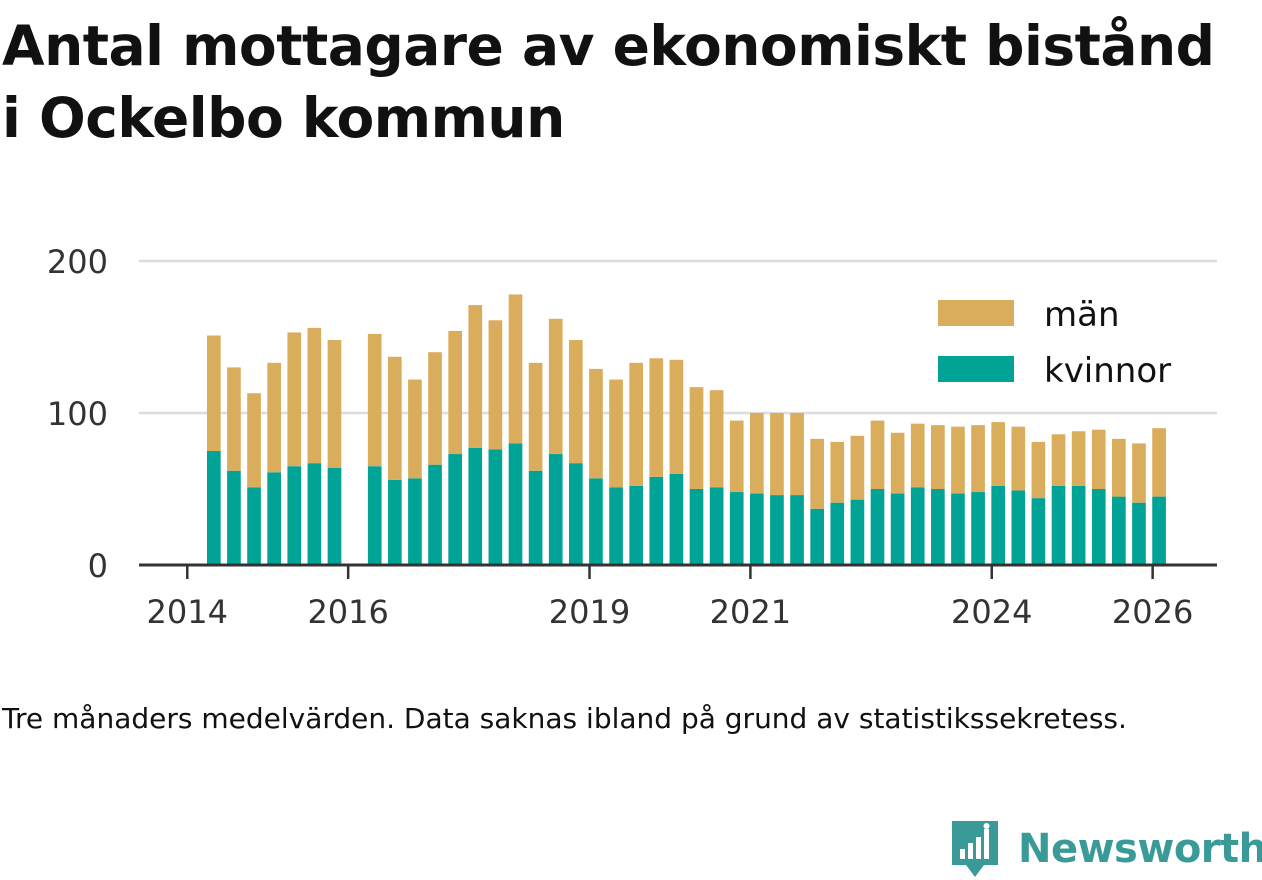 The width and height of the screenshot is (1262, 880). I want to click on newsworthy-logo-icon, so click(975, 849).